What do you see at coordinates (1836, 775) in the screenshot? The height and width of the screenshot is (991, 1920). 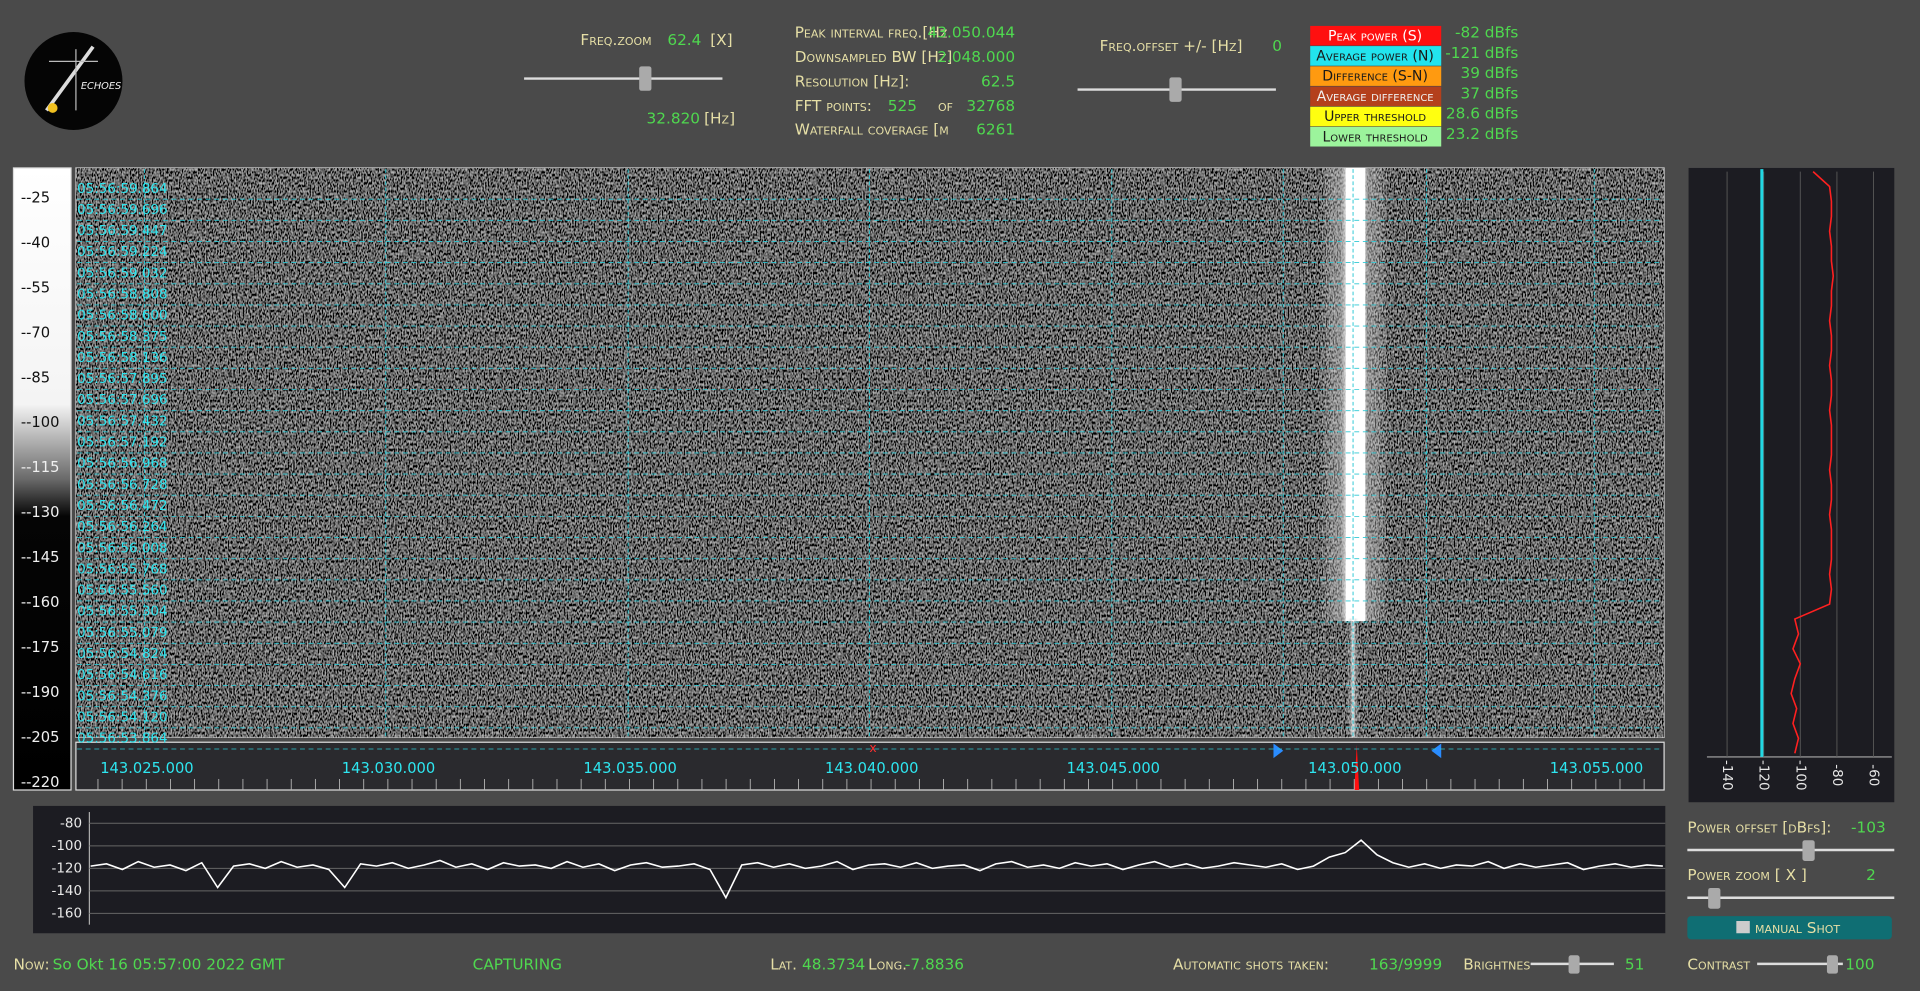 I see `x-tick-label: -80` at bounding box center [1836, 775].